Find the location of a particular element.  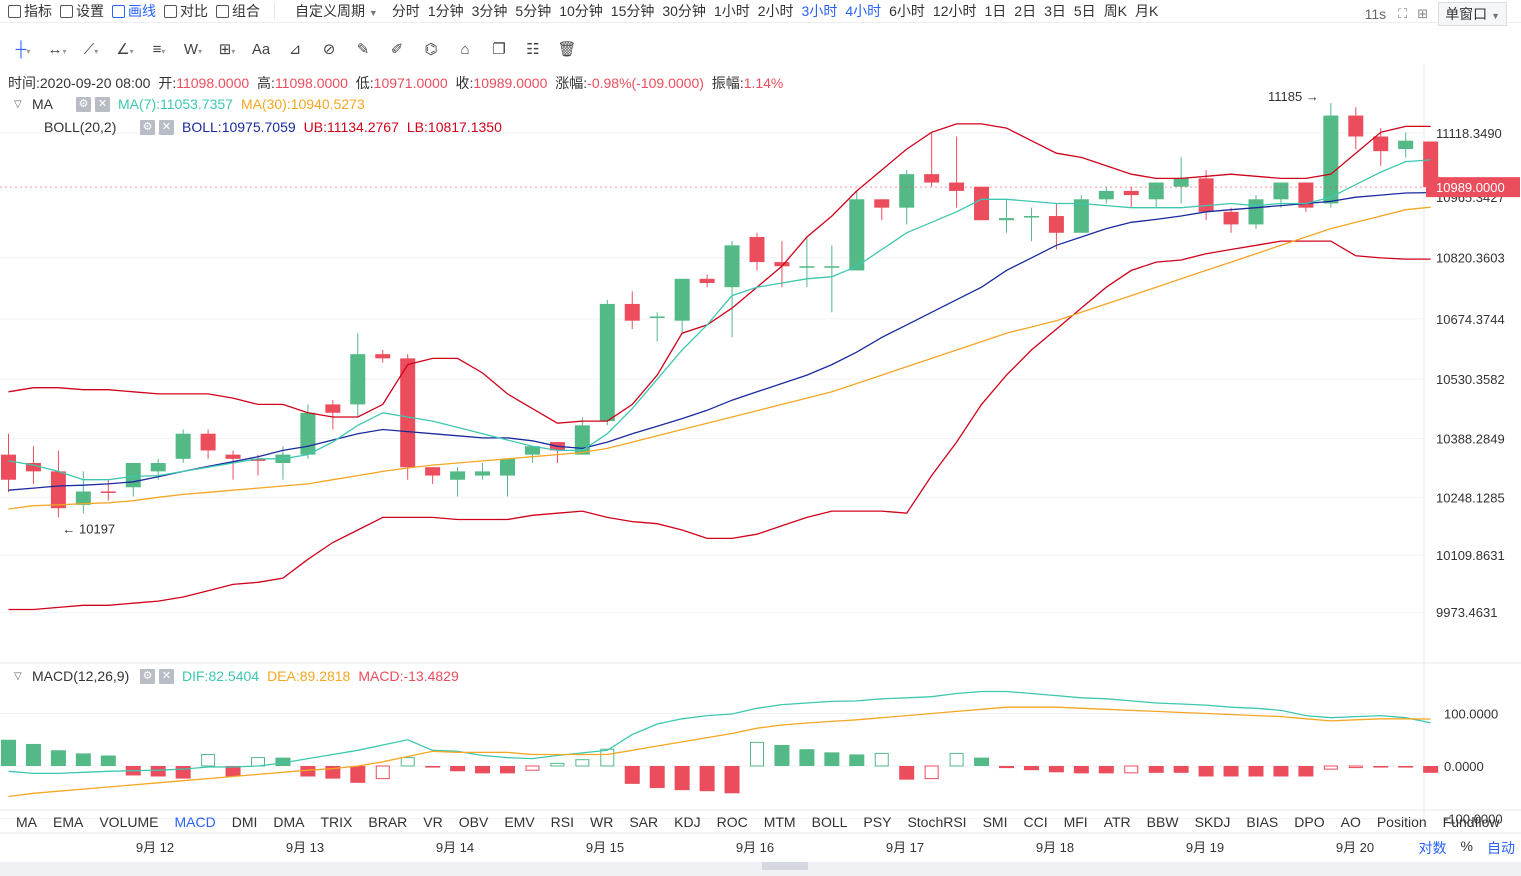

indicator-tab: TRIX is located at coordinates (336, 822).